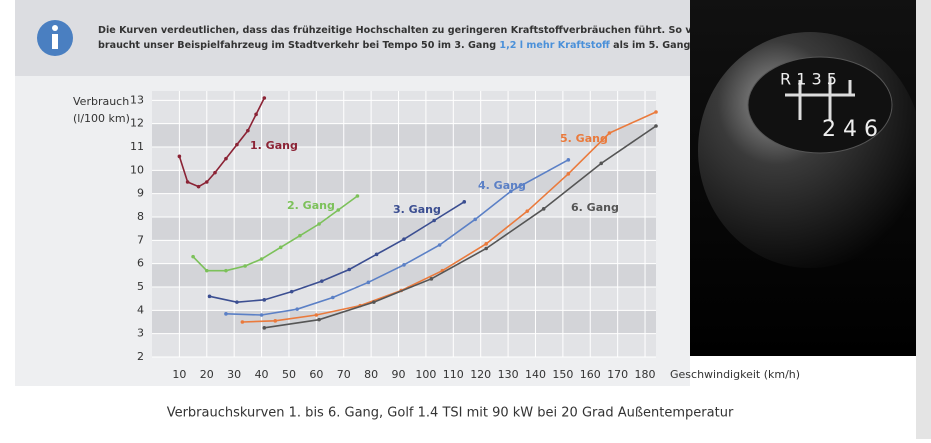  What do you see at coordinates (207, 374) in the screenshot?
I see `x-tick-label: 20` at bounding box center [207, 374].